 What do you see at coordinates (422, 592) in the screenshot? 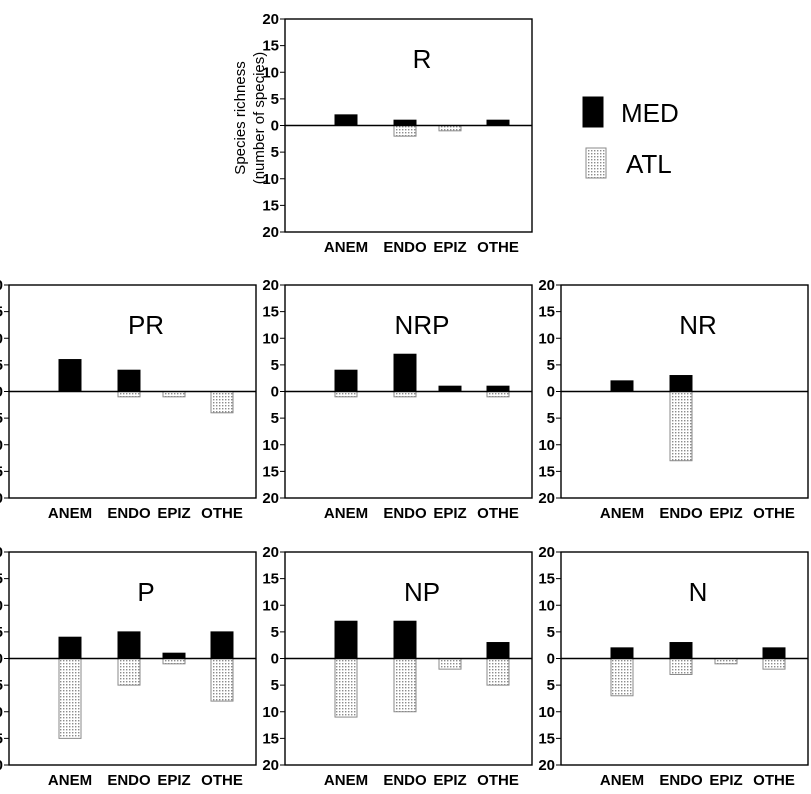
I see `panel-title: NP` at bounding box center [422, 592].